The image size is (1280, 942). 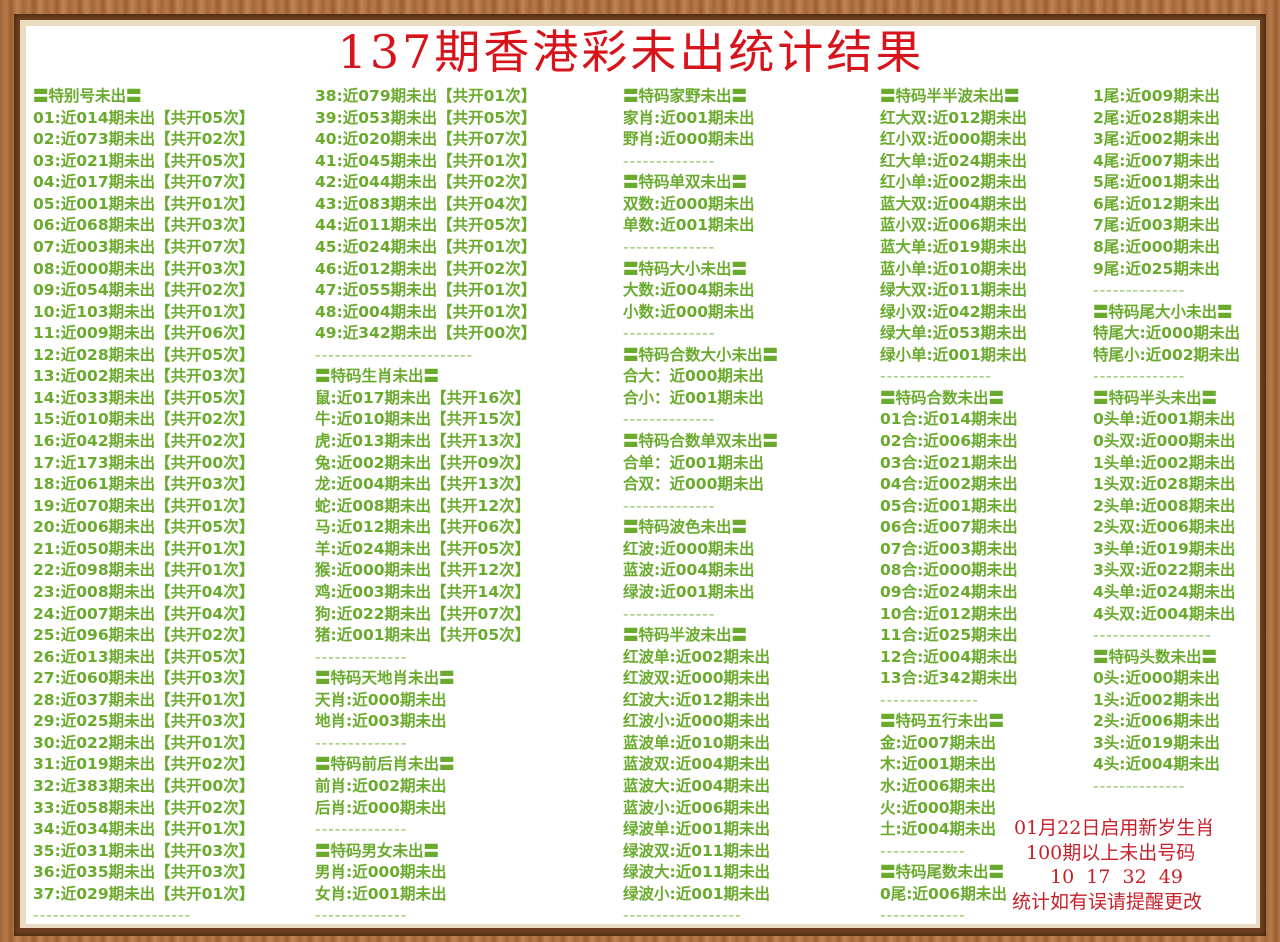 What do you see at coordinates (144, 591) in the screenshot?
I see `stat-item: 23:近008期未出【共开04次】` at bounding box center [144, 591].